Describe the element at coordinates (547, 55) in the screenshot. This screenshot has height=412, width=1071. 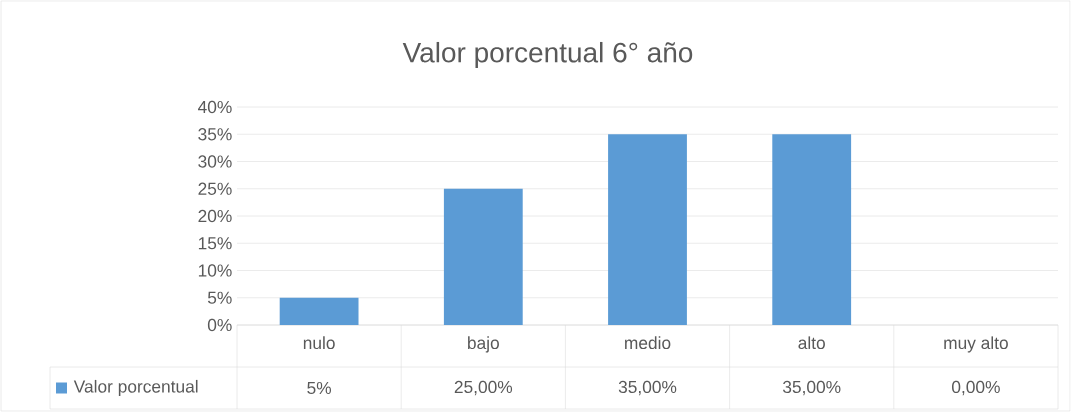
I see `chart-title: Valor porcentual 6° año` at that location.